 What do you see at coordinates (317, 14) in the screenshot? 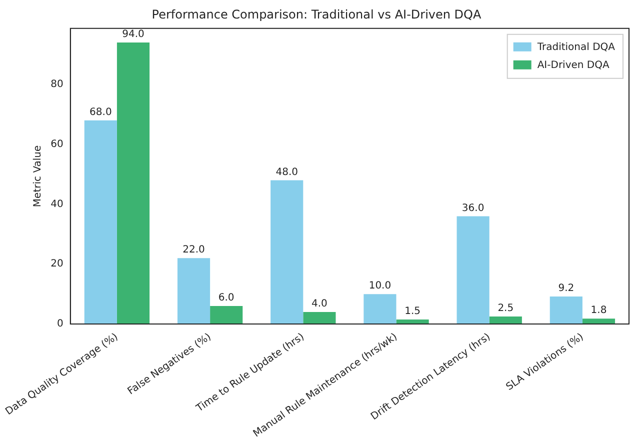
I see `chart-title: Performance Comparison: Traditional vs AI-Driven DQA` at bounding box center [317, 14].